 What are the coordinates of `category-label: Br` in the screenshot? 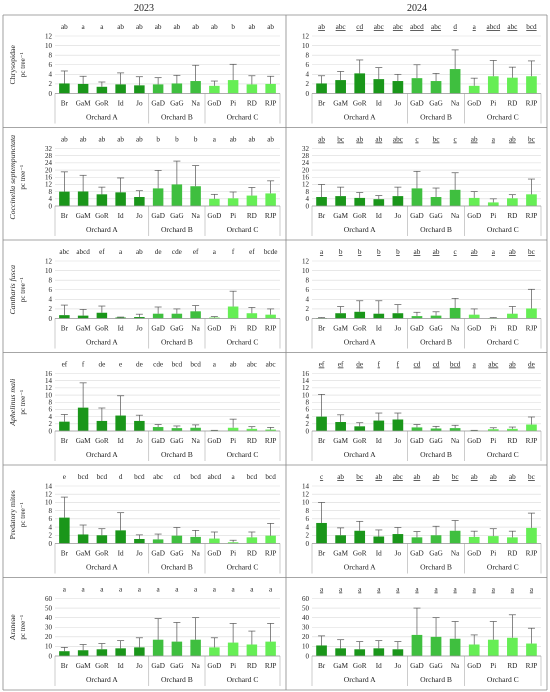 It's located at (65, 666).